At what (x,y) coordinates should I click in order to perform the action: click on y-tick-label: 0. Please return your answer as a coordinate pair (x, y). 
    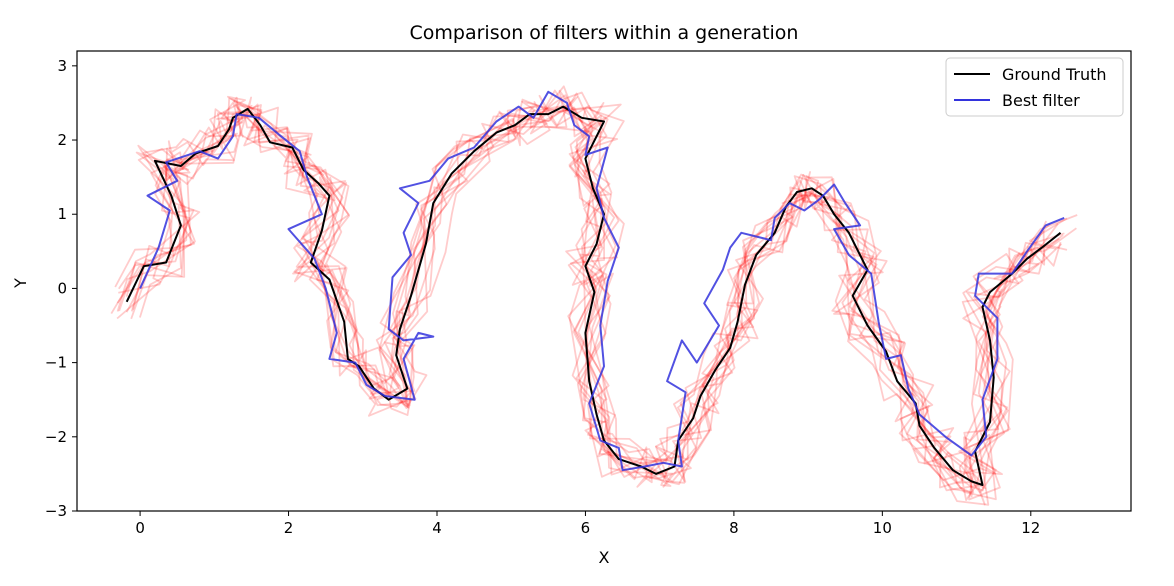
    Looking at the image, I should click on (62, 288).